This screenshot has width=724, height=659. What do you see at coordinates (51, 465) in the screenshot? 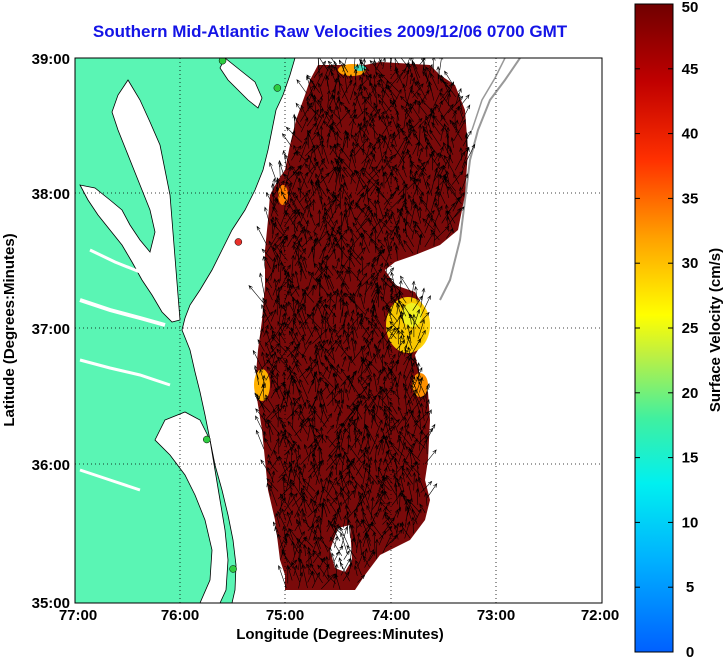
I see `y-tick-label: 36:00` at bounding box center [51, 465].